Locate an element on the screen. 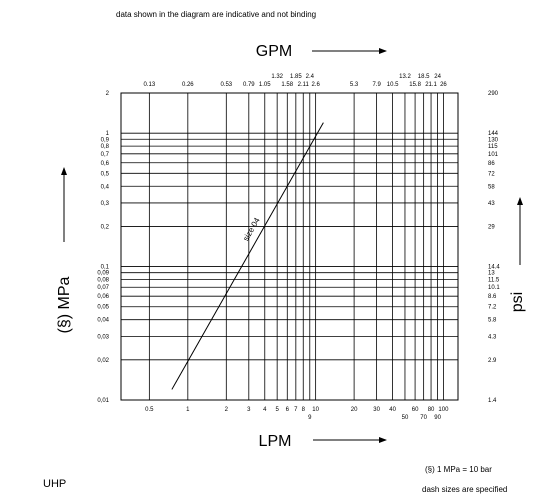 This screenshot has height=501, width=560. x-tick-label-gpm: 24 is located at coordinates (437, 77).